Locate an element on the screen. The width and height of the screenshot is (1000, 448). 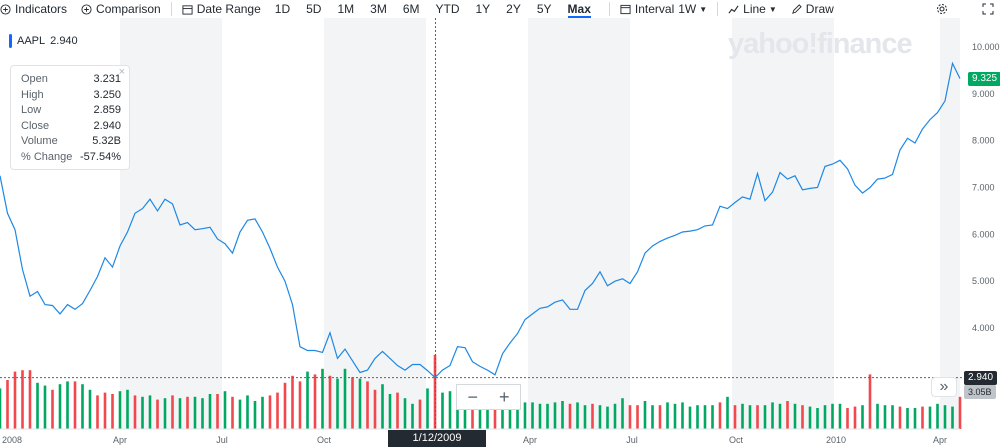
calendar-icon is located at coordinates (187, 9).